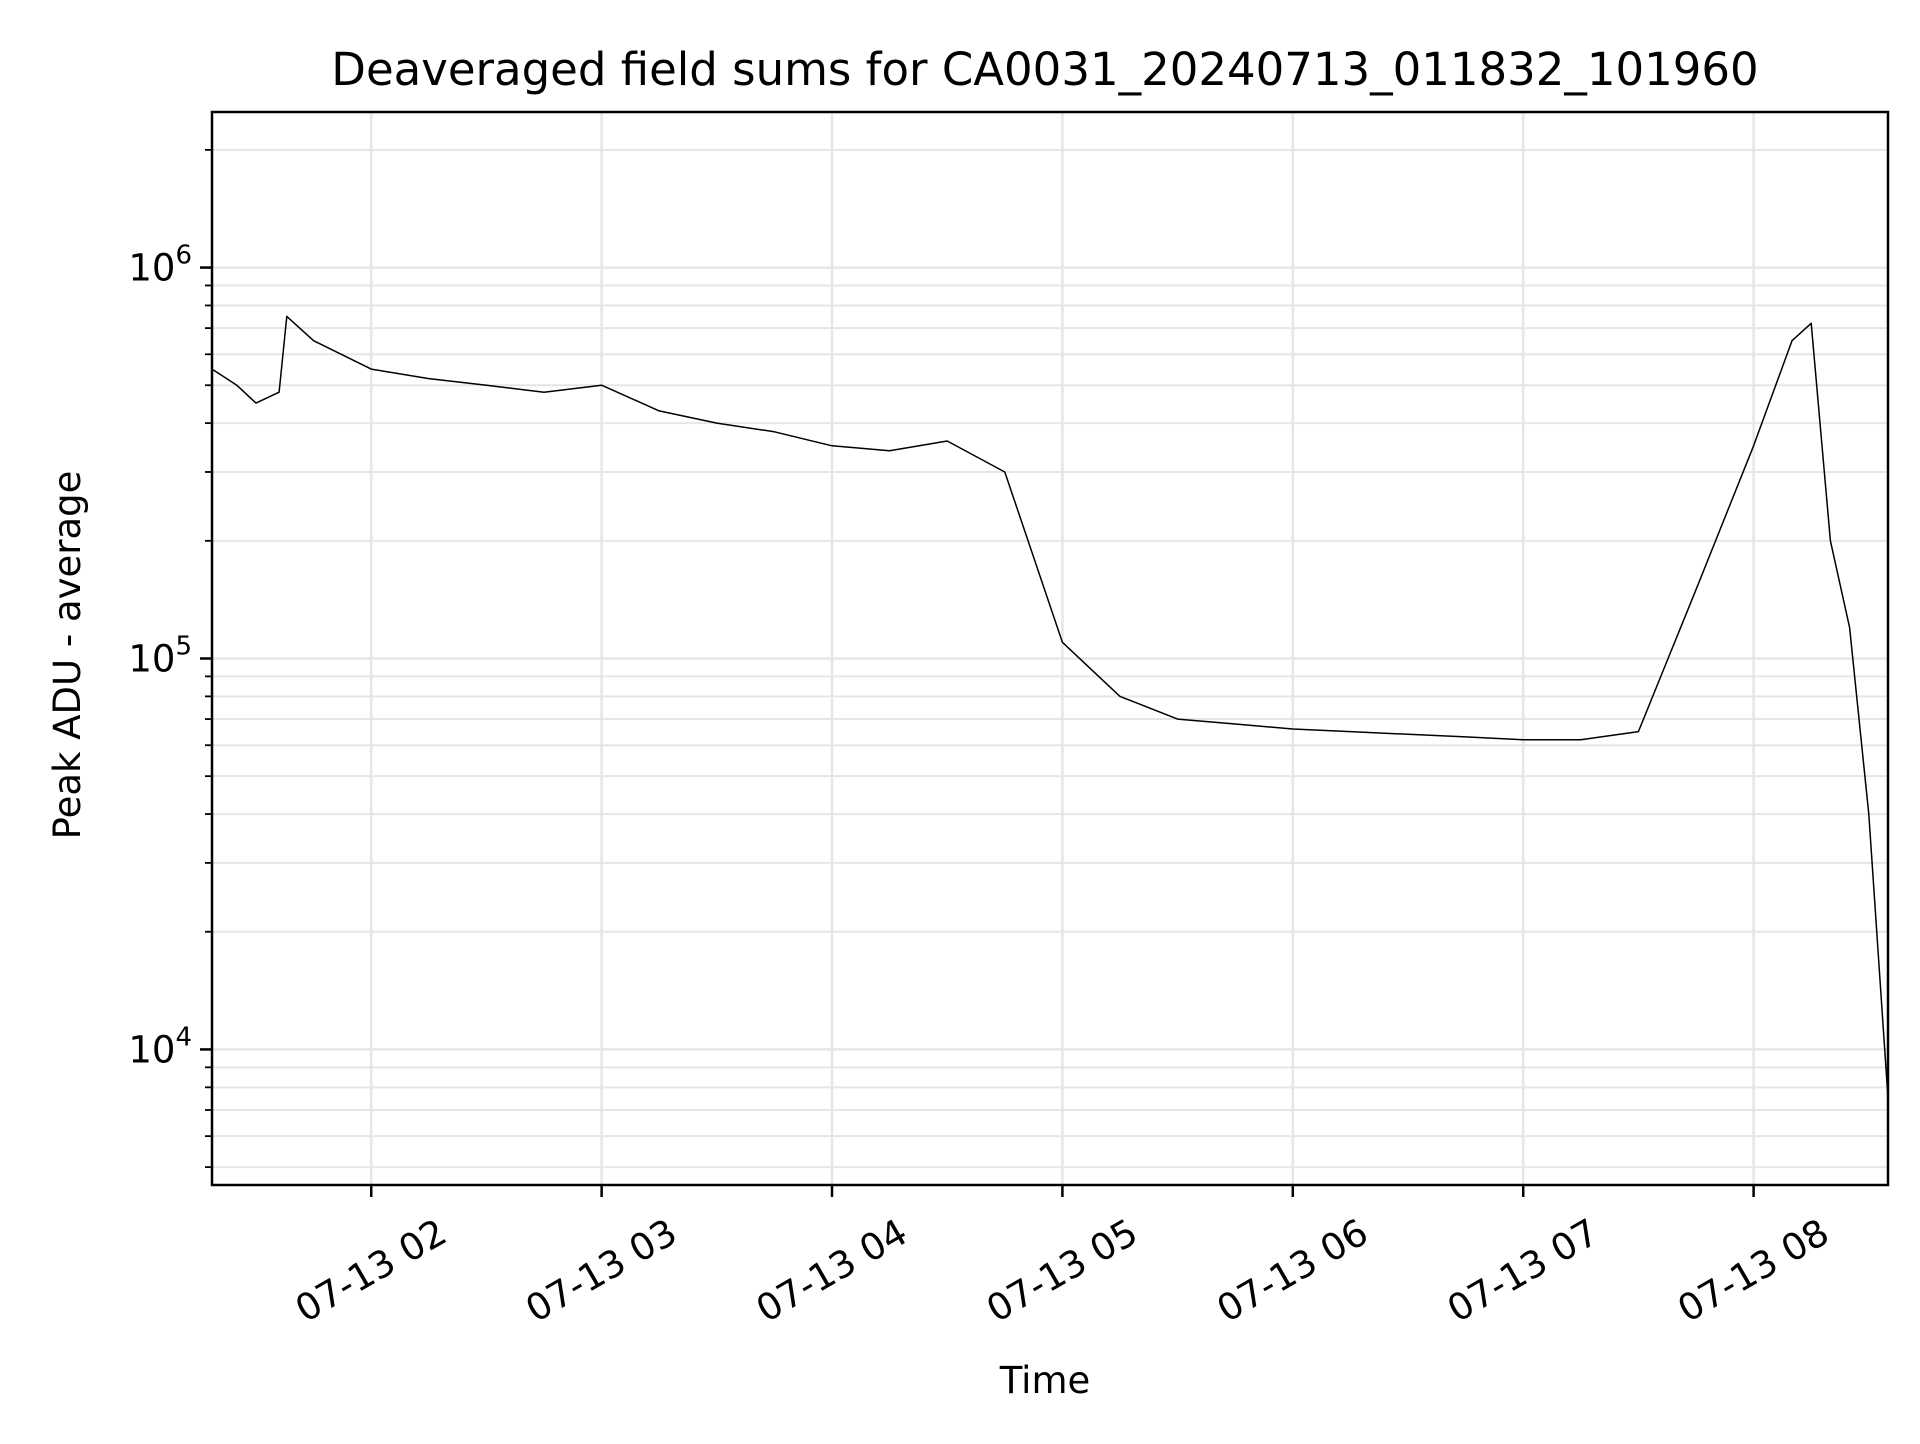  Describe the element at coordinates (160, 265) in the screenshot. I see `y-tick-label: 10⁶` at that location.